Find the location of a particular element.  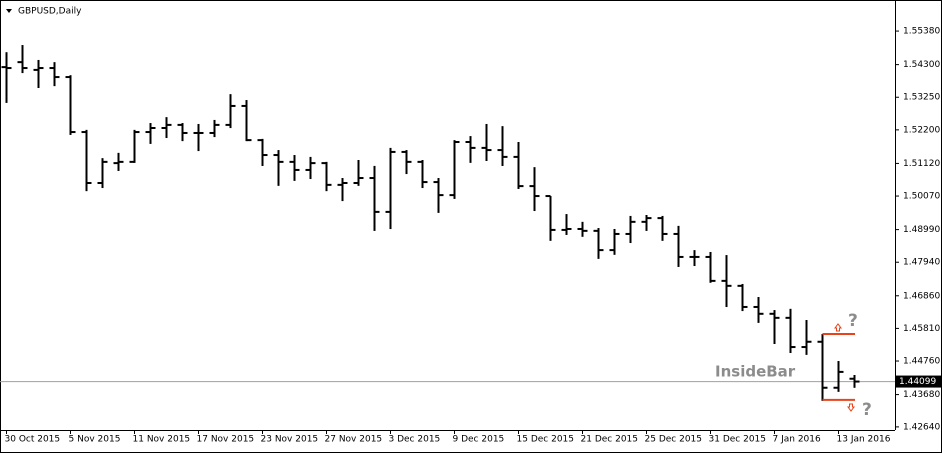

x-tick-label: 30 Oct 2015 is located at coordinates (33, 440).